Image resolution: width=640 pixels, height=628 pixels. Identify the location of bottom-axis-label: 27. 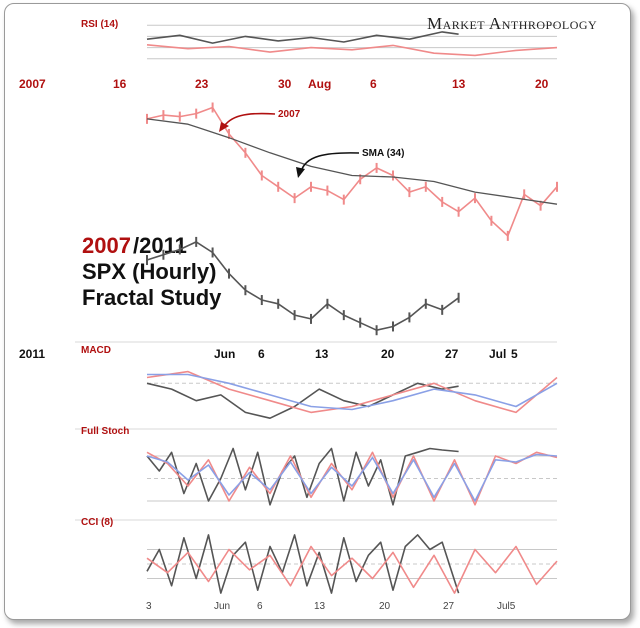
(449, 606).